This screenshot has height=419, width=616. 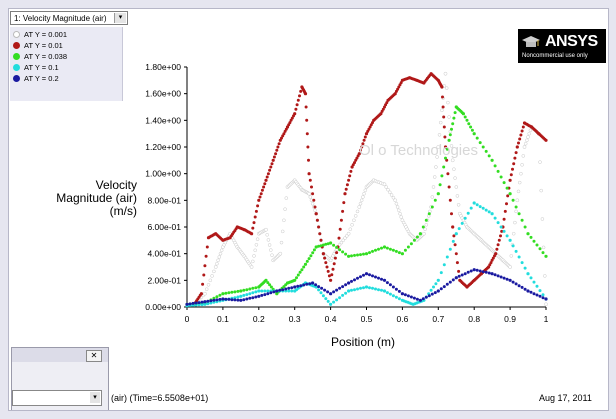 What do you see at coordinates (69, 18) in the screenshot?
I see `surface-selector-dropdown: 1: Velocity Magnitude (air) ▾` at bounding box center [69, 18].